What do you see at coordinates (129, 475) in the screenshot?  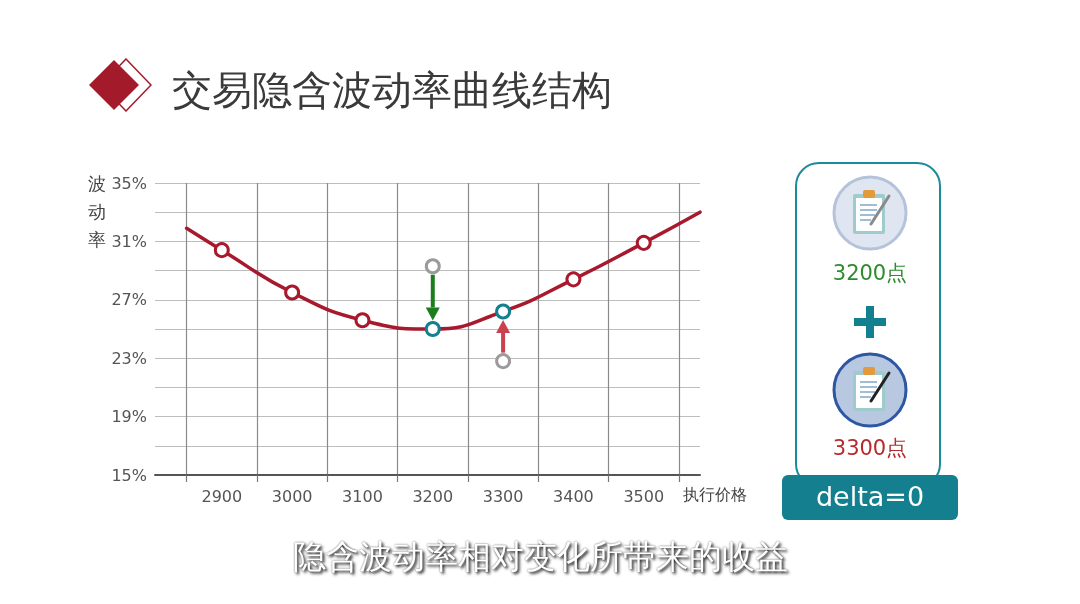 I see `y-tick-label: 15%` at bounding box center [129, 475].